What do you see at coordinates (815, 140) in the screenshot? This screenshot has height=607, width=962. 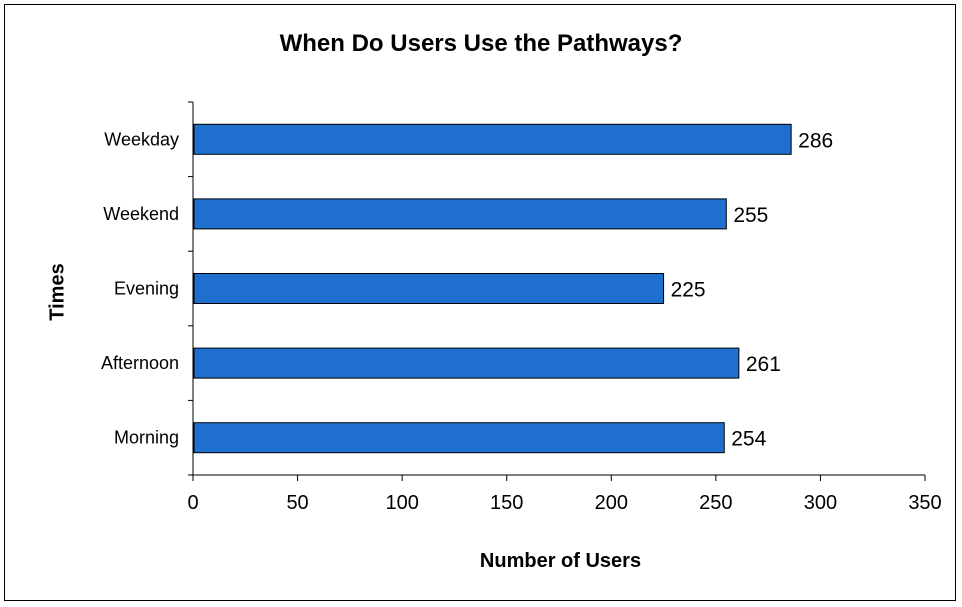 I see `data-label: 286` at bounding box center [815, 140].